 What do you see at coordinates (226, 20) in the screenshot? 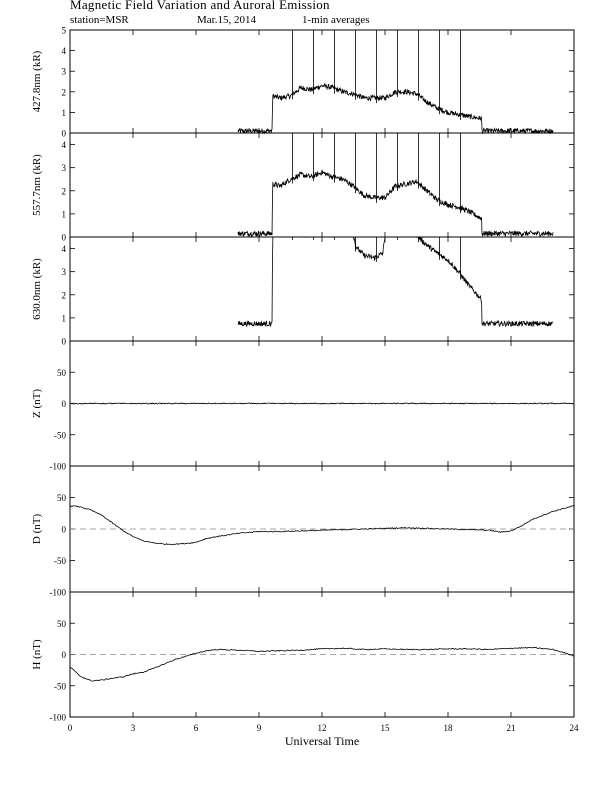
I see `date-label: Mar.15, 2014` at bounding box center [226, 20].